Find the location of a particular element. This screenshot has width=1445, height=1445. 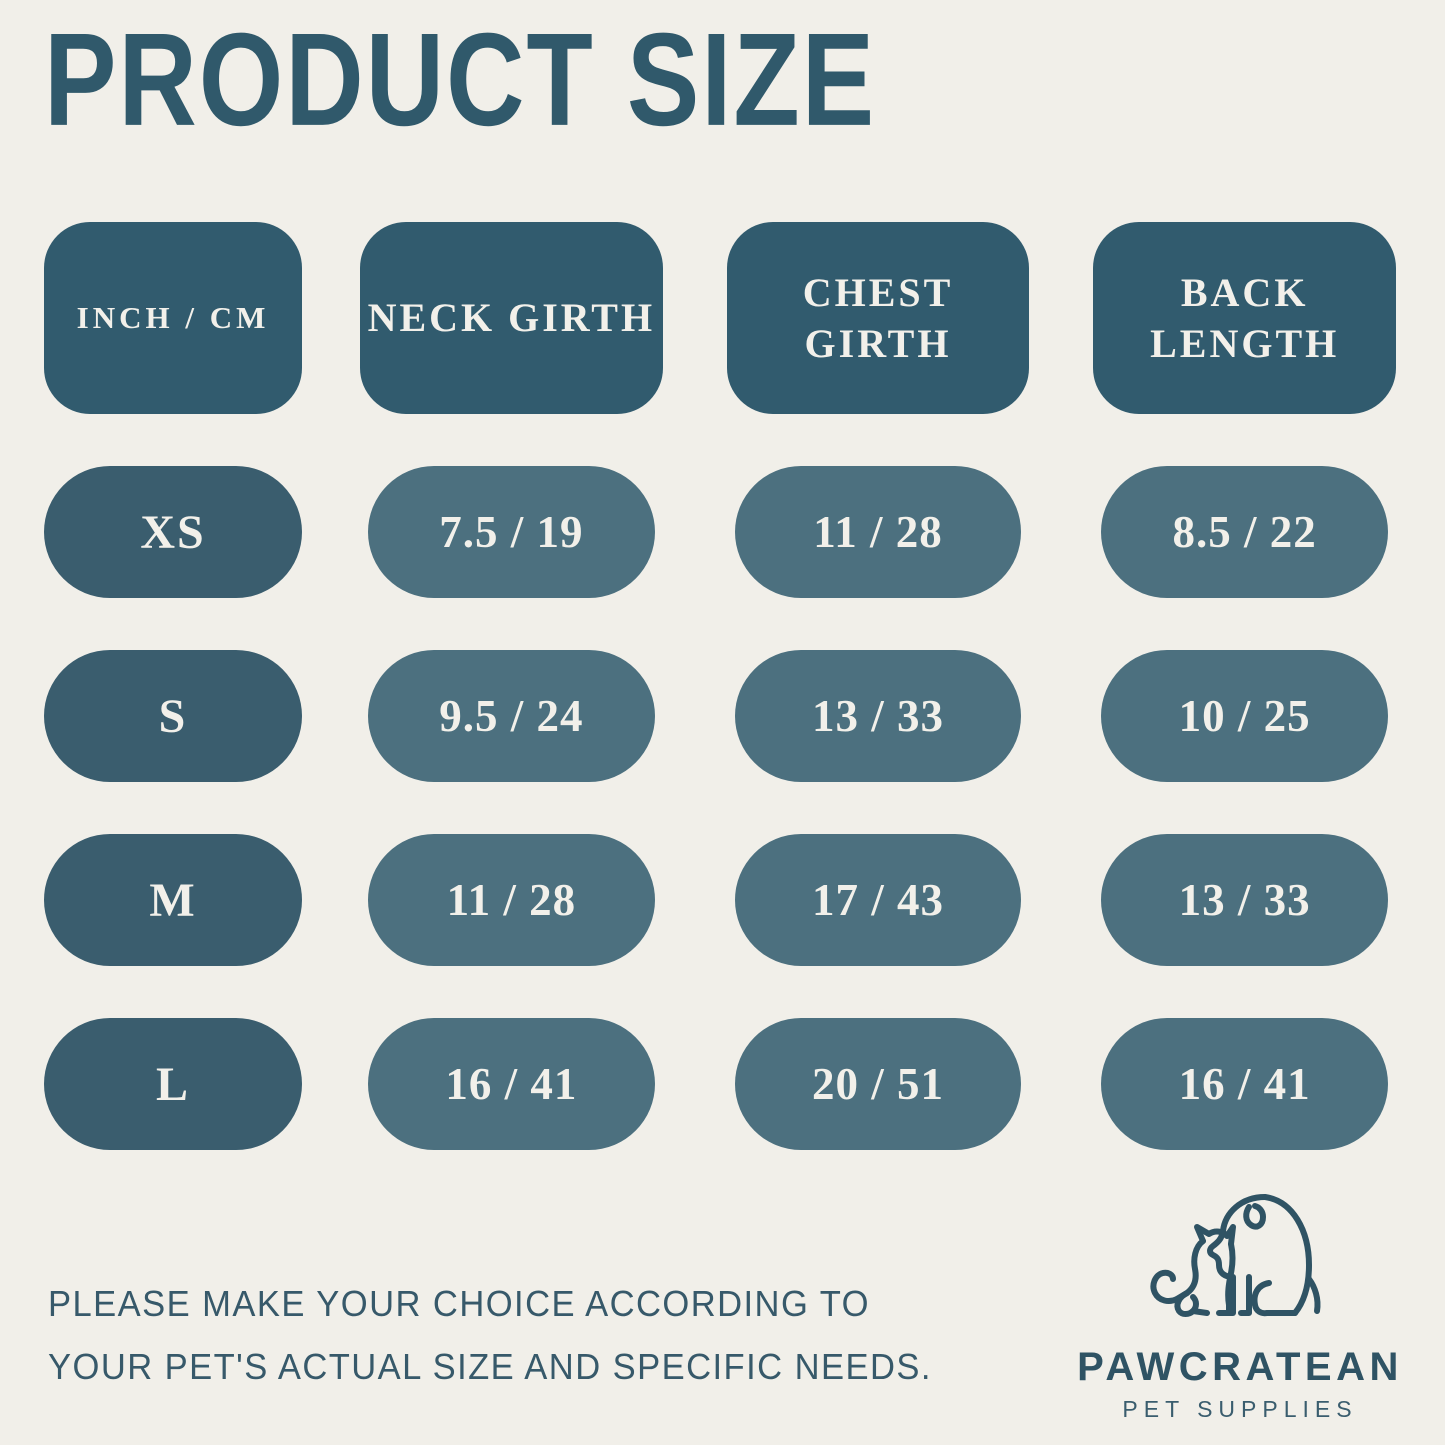

brand-logo: PAWCRATEAN PET SUPPLIES is located at coordinates (1240, 1305).